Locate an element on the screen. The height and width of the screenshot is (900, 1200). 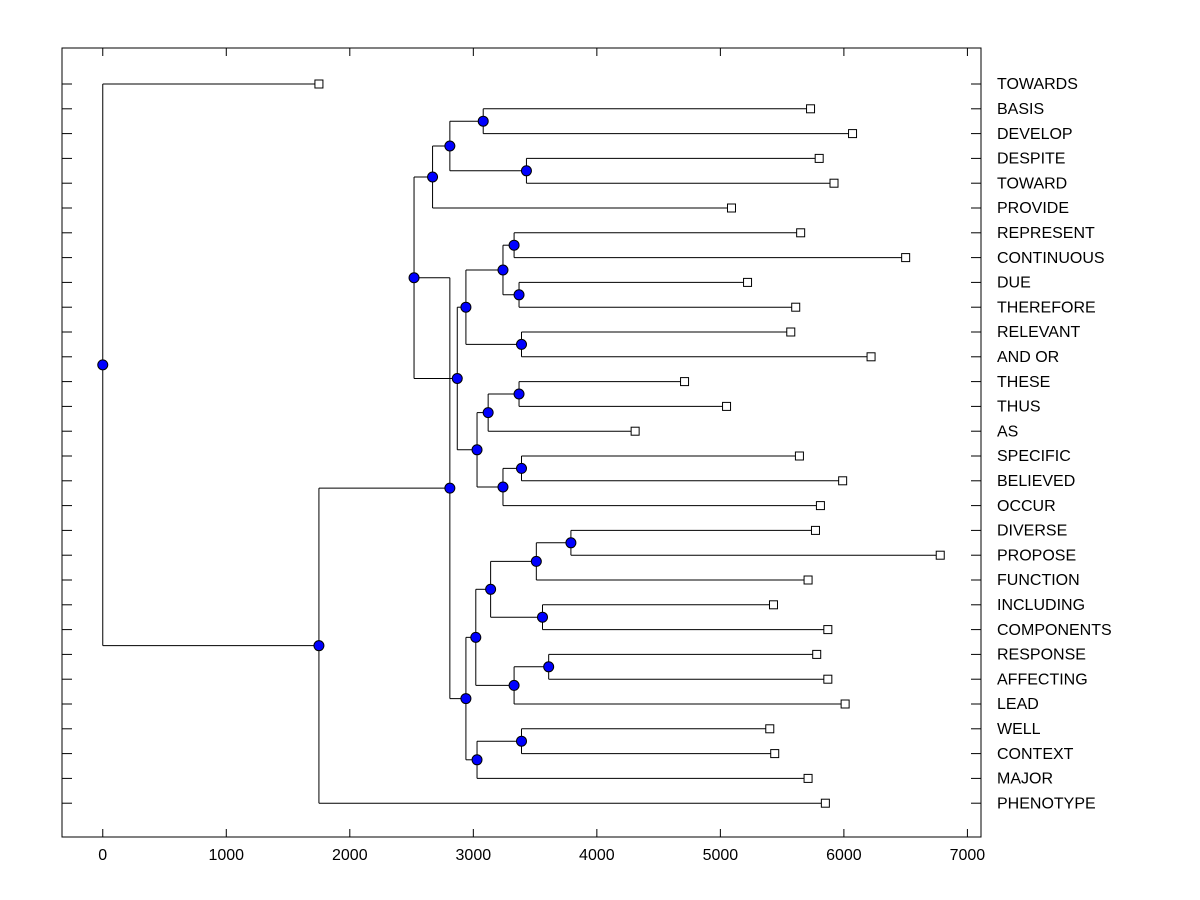
leaf-label: CONTEXT is located at coordinates (1035, 754).